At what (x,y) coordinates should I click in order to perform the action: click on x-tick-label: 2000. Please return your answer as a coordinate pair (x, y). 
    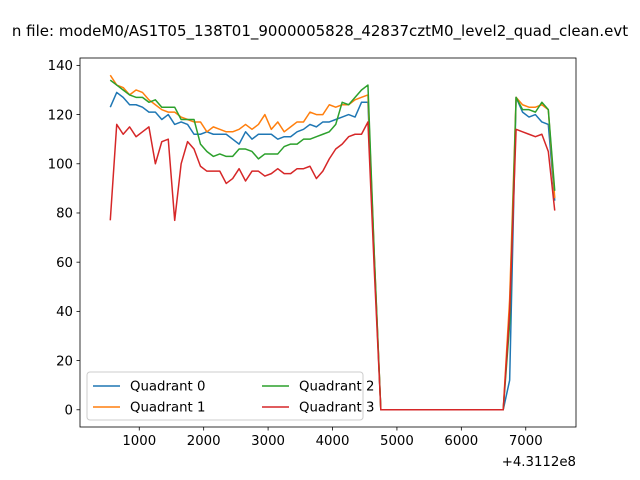
    Looking at the image, I should click on (204, 441).